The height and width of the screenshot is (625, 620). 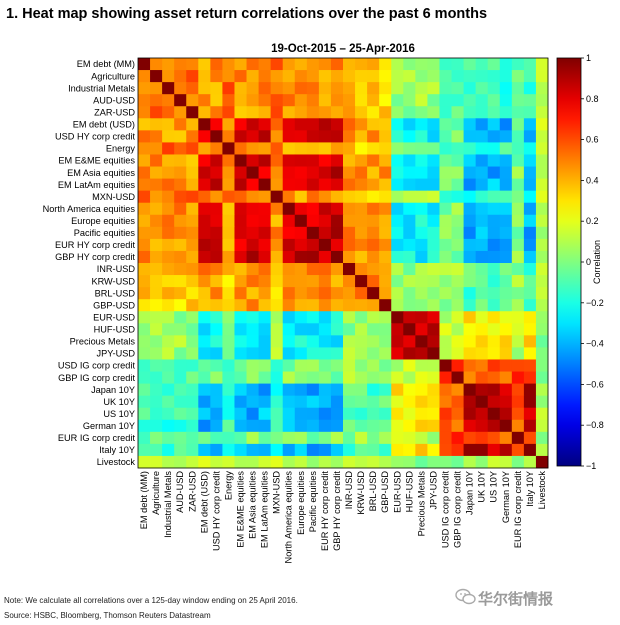 I want to click on y-tick-label: GBP HY corp credit, so click(x=95, y=257).